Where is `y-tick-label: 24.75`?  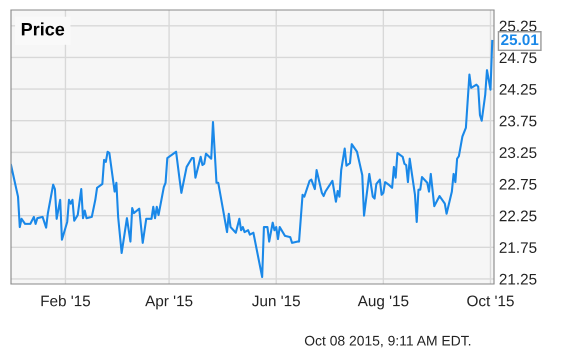
y-tick-label: 24.75 is located at coordinates (518, 58).